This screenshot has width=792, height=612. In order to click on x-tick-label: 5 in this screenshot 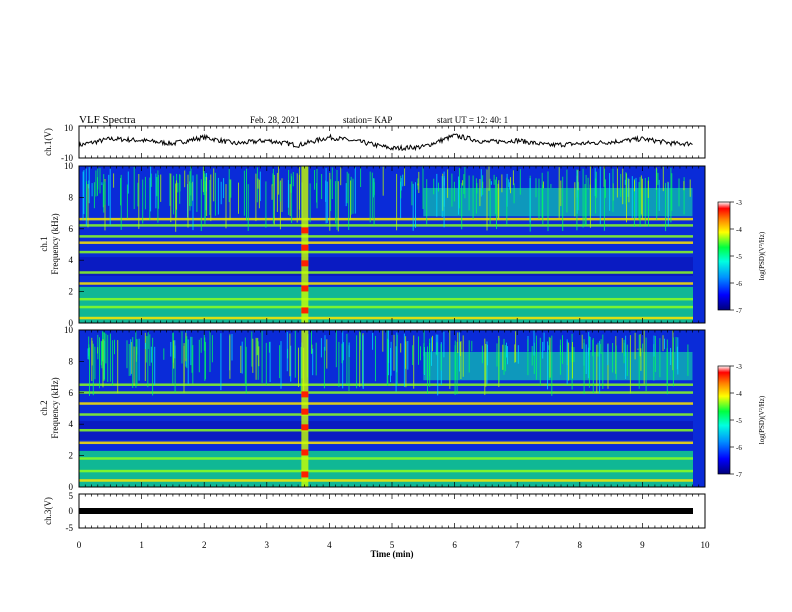, I will do `click(392, 545)`.